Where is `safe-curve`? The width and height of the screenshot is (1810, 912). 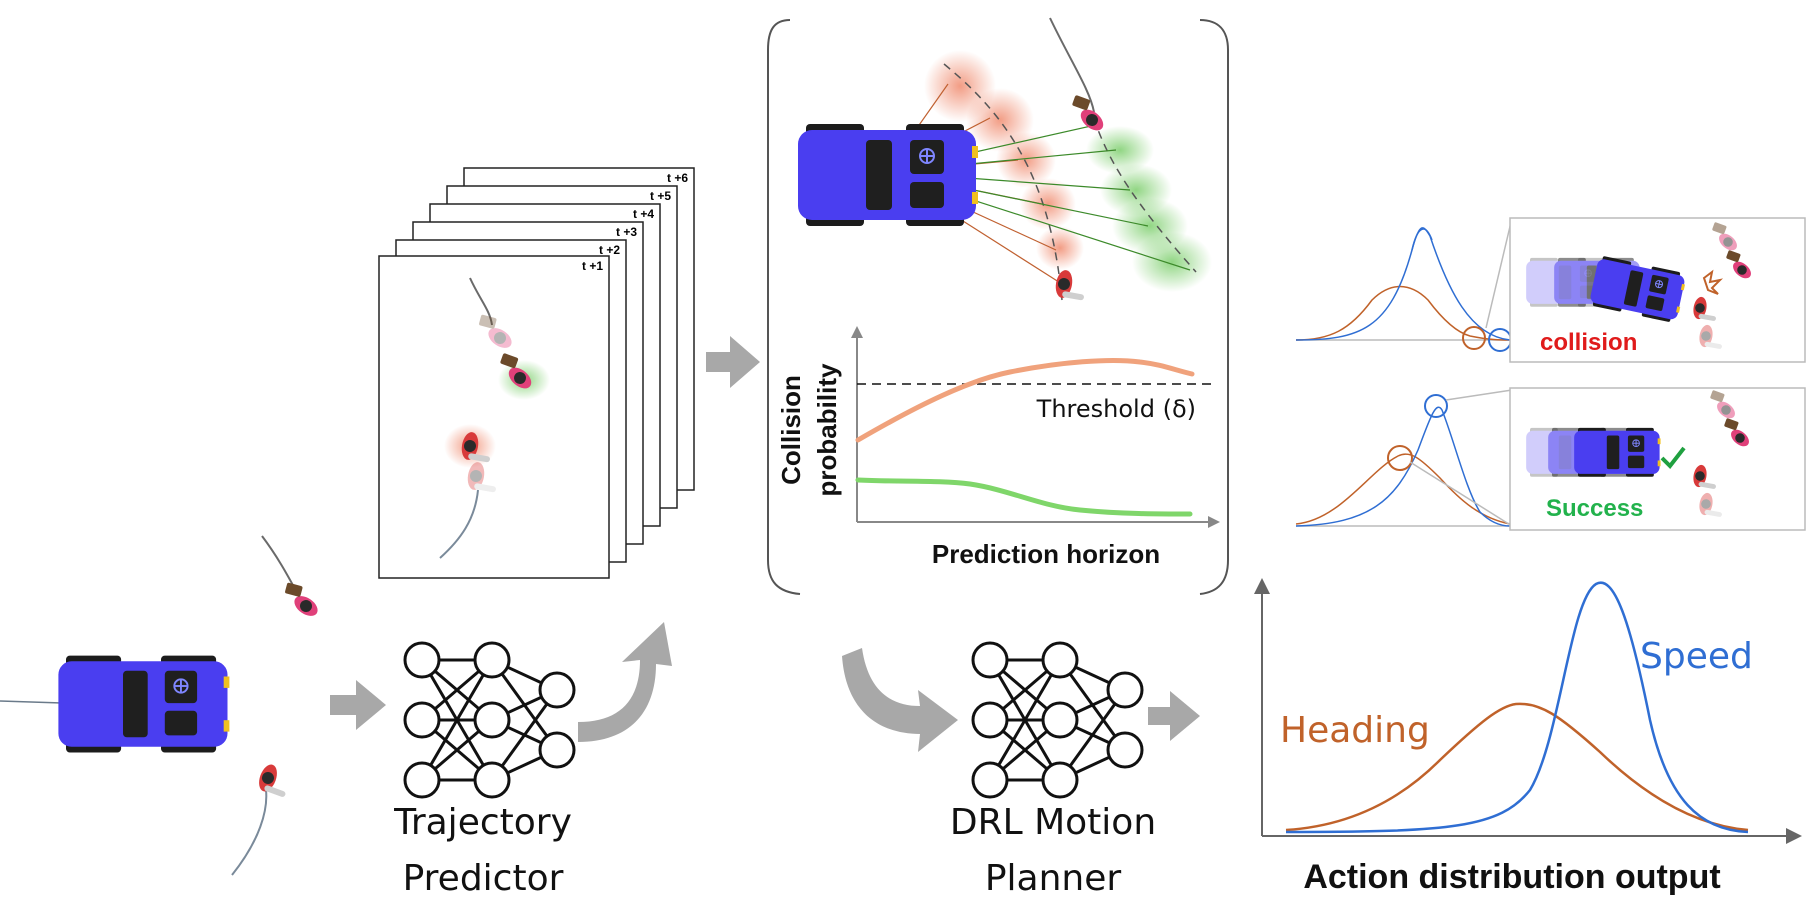 safe-curve is located at coordinates (1024, 497).